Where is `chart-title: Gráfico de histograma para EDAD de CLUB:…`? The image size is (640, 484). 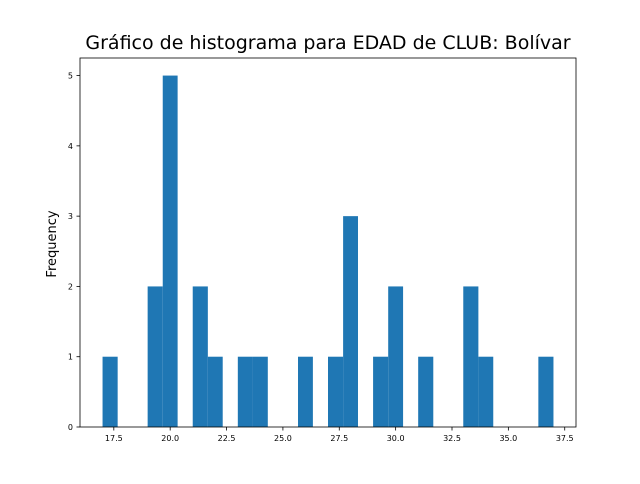
chart-title: Gráfico de histograma para EDAD de CLUB:… is located at coordinates (327, 43).